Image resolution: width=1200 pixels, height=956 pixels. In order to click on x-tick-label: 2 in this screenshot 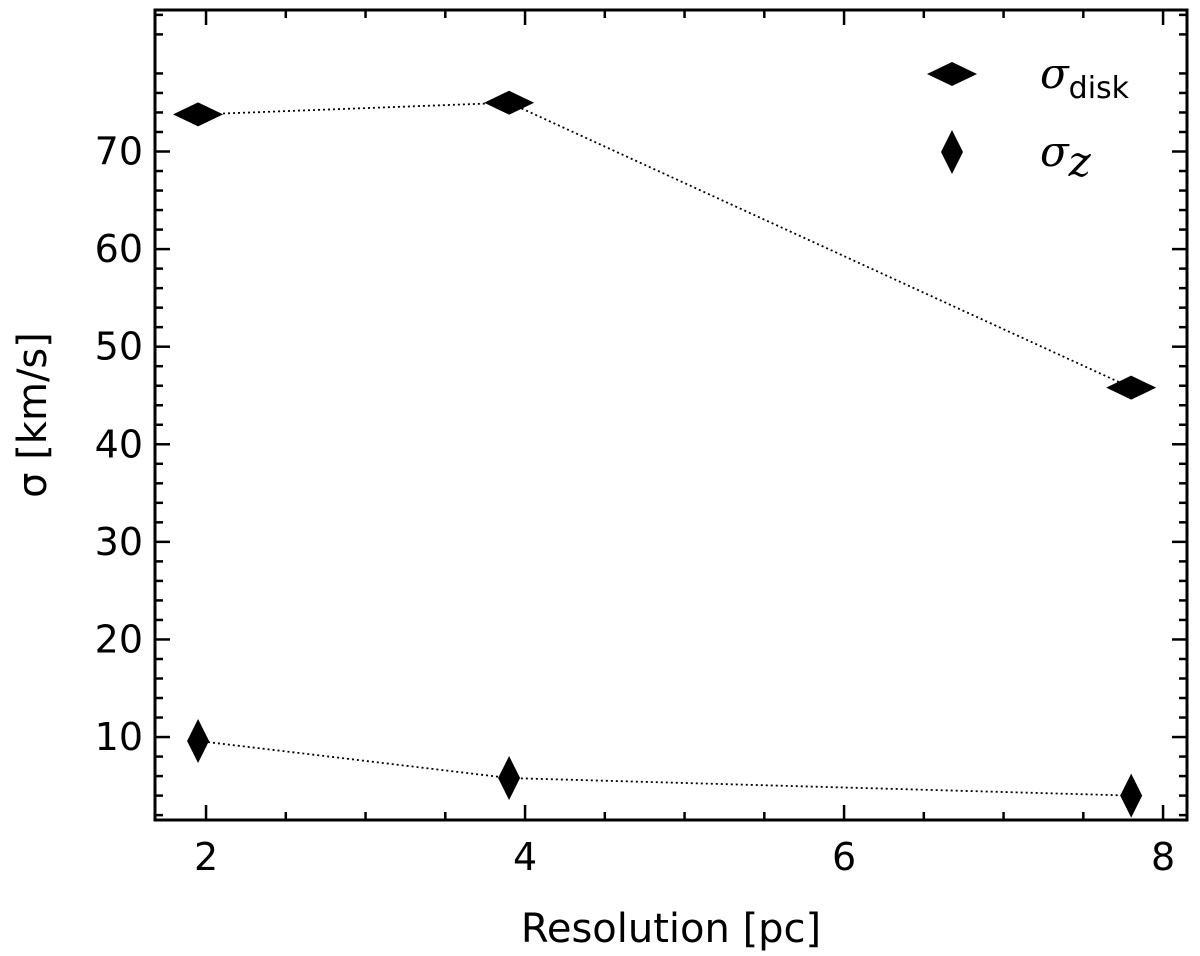, I will do `click(206, 857)`.